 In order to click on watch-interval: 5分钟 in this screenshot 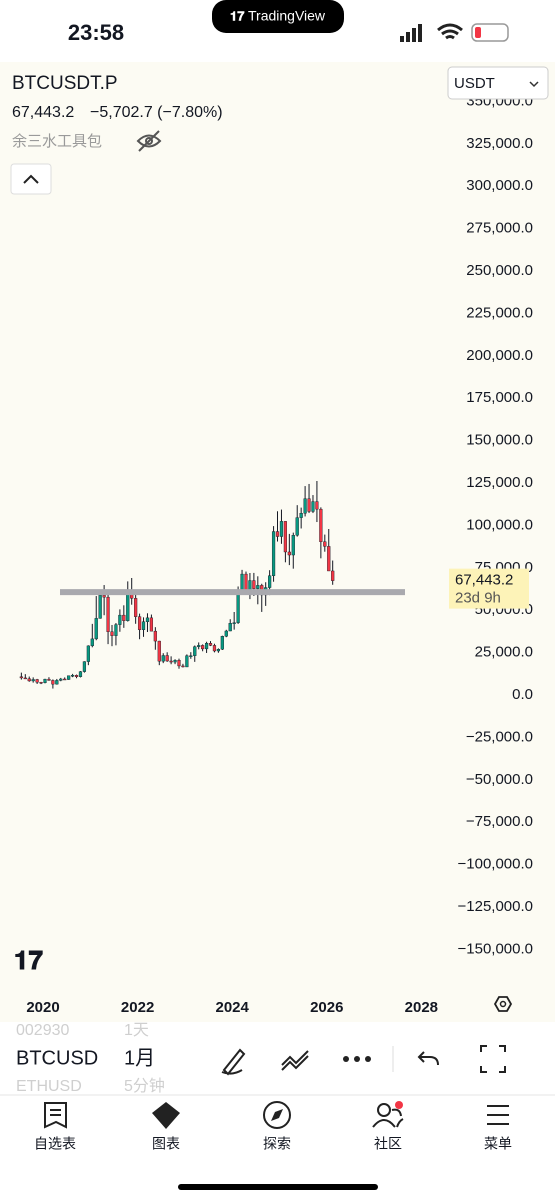, I will do `click(144, 1086)`.